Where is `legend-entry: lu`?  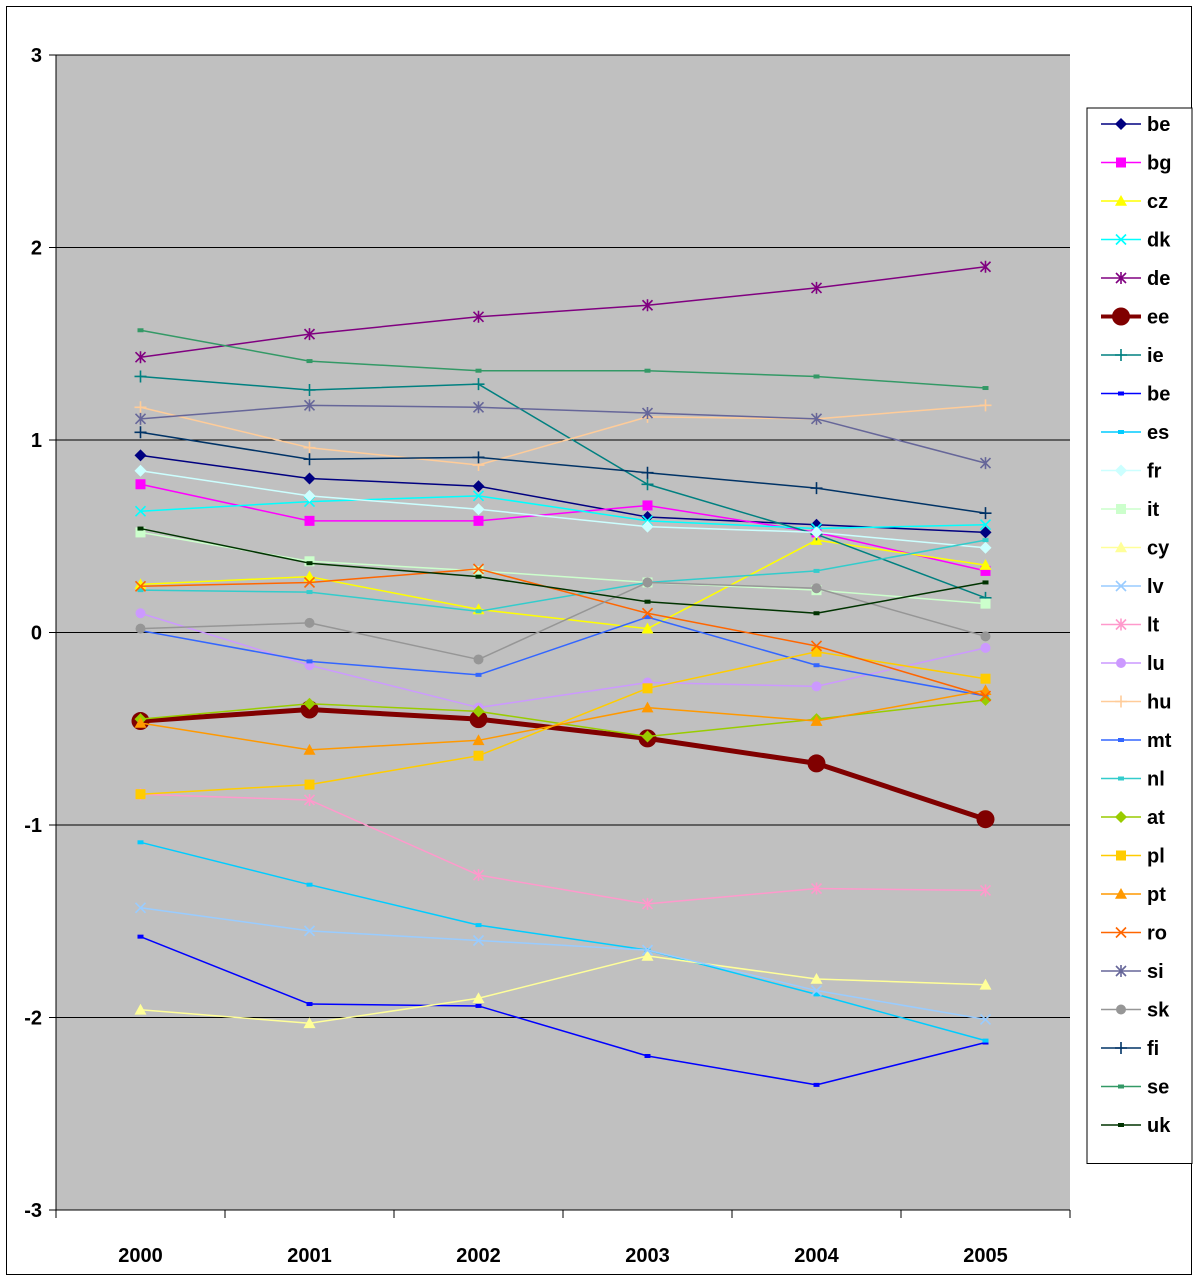
legend-entry: lu is located at coordinates (1133, 664).